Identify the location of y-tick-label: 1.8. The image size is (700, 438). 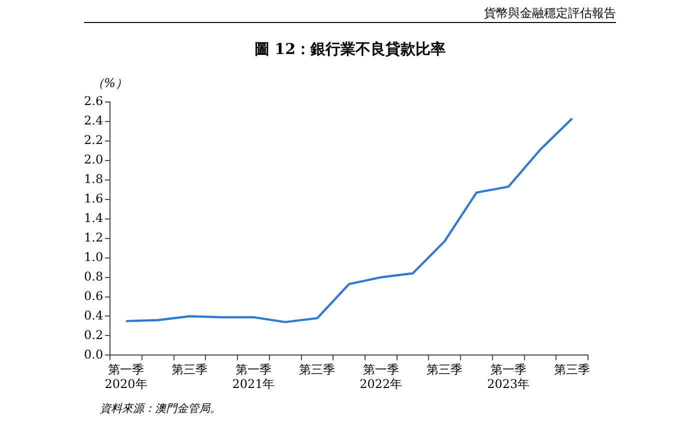
(94, 179).